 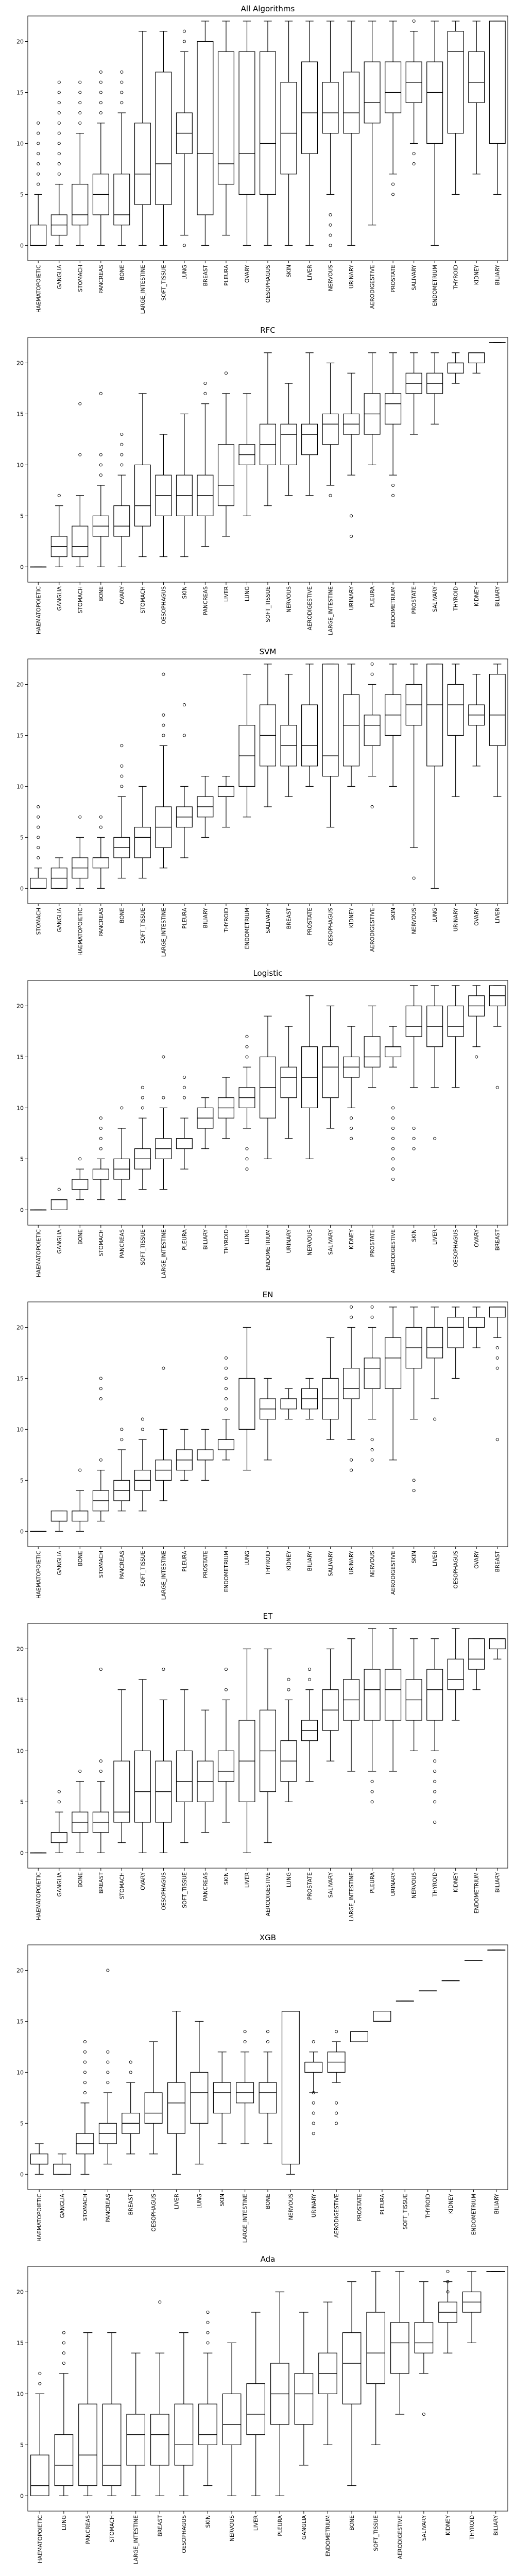 I want to click on x-tick-label: BREAST, so click(x=498, y=1239).